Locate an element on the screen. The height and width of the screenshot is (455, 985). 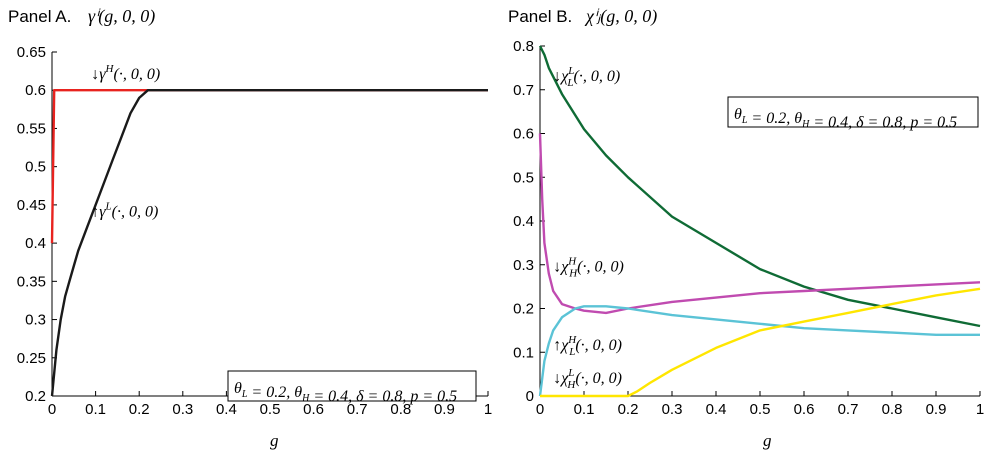
panel-b-x-axis-label: g is located at coordinates (767, 440).